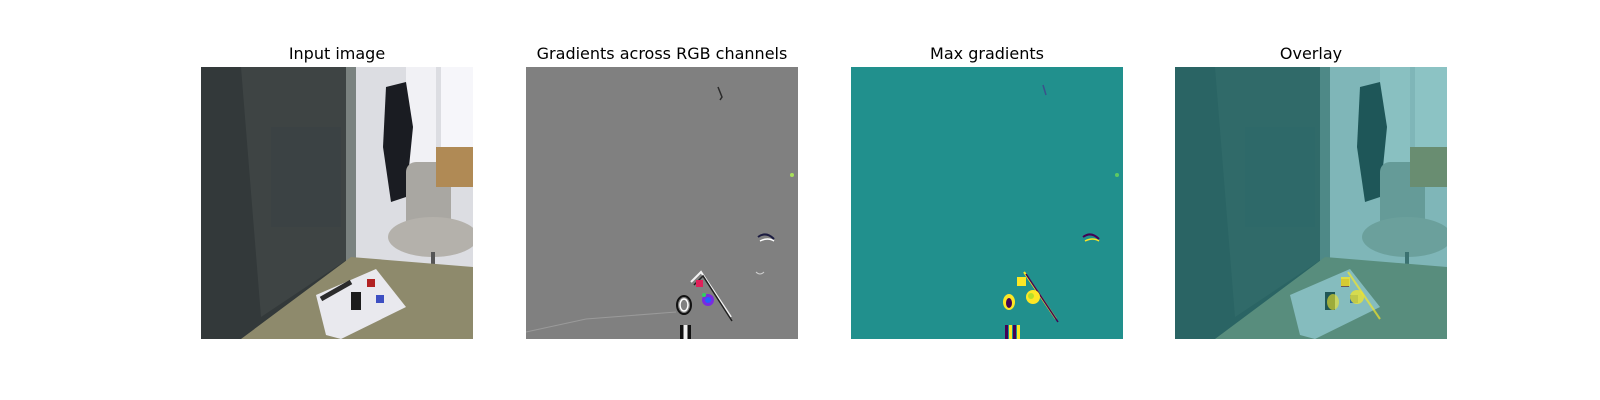 The width and height of the screenshot is (1600, 400). Describe the element at coordinates (337, 53) in the screenshot. I see `panel-title: Input image` at that location.